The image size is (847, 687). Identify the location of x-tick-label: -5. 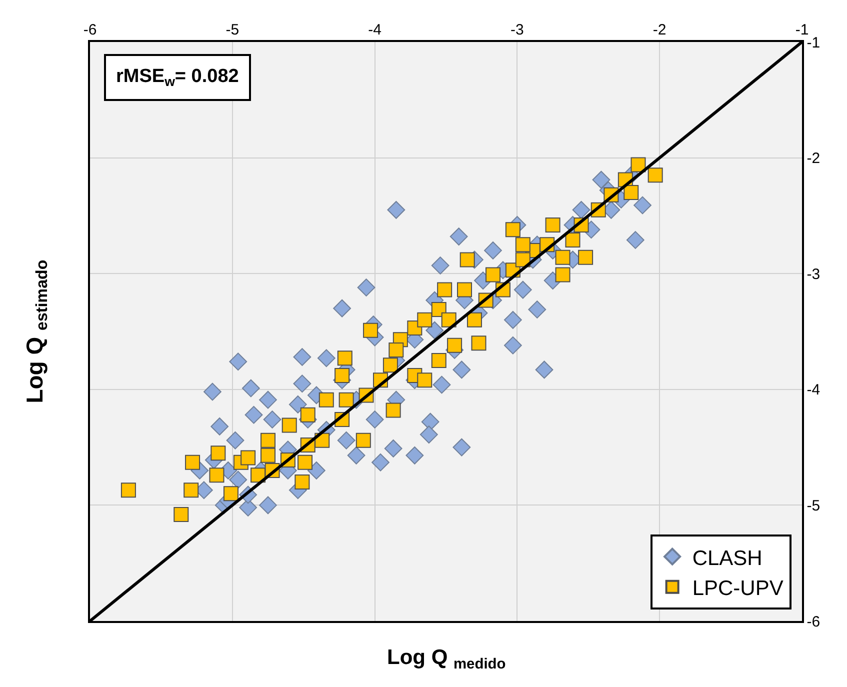
(233, 29).